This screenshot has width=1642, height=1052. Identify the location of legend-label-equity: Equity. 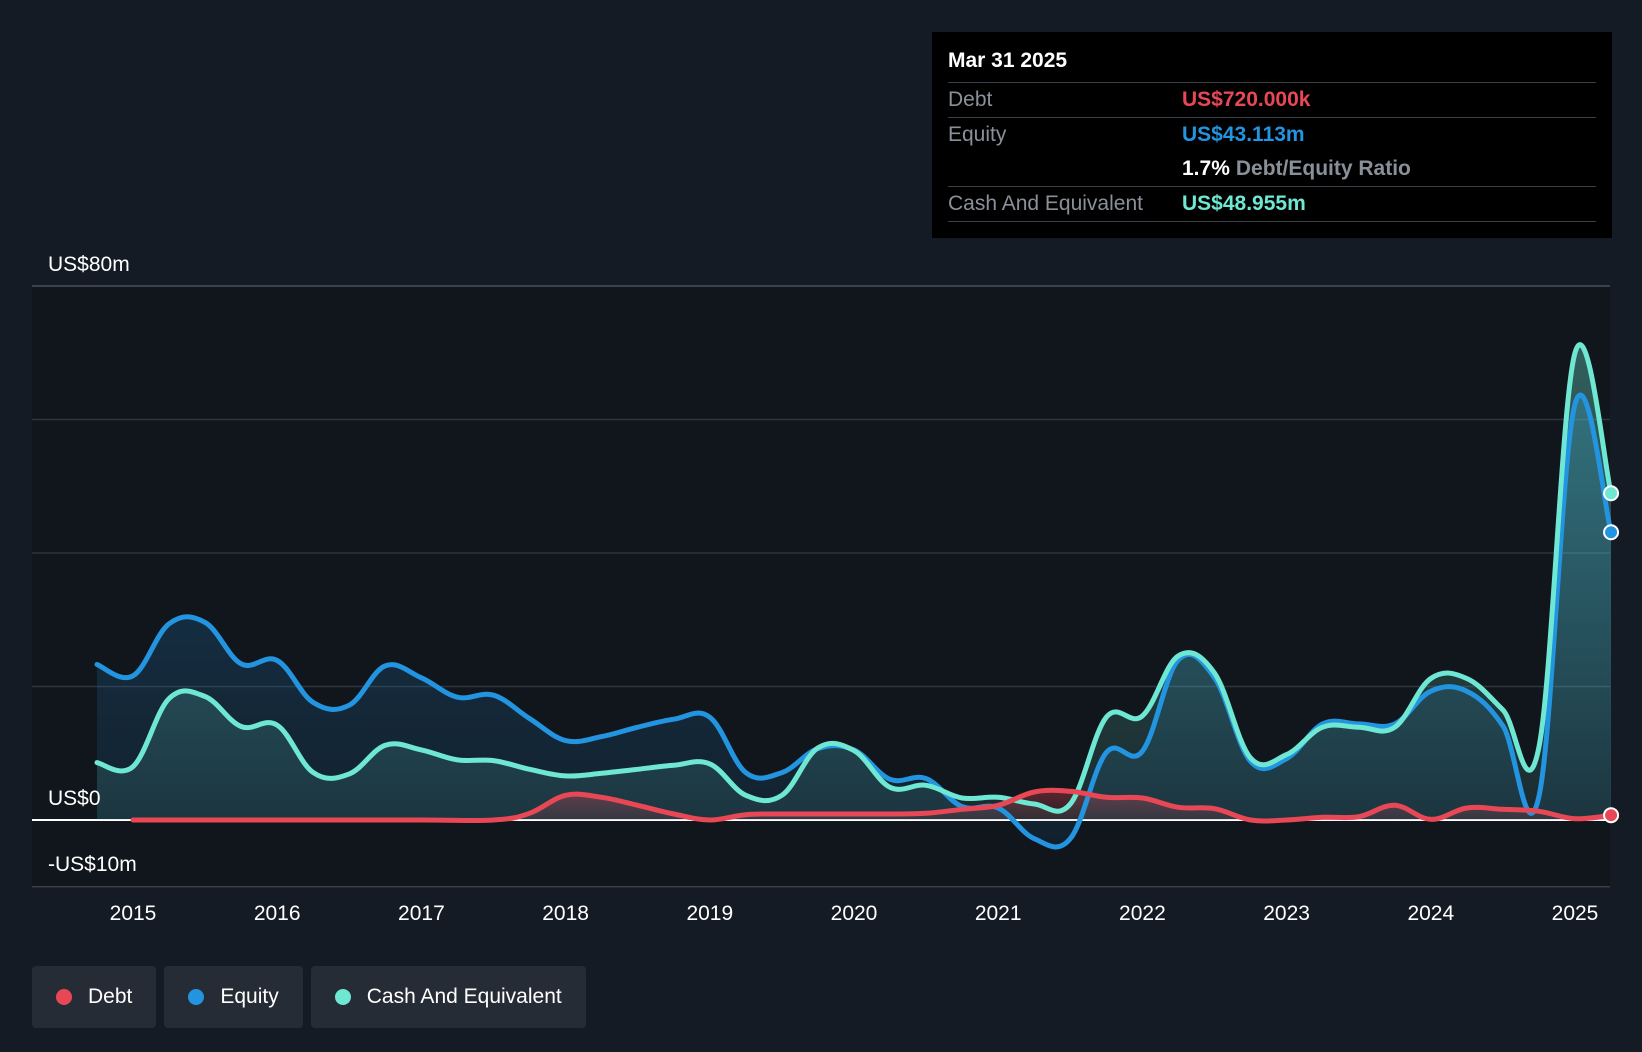
(249, 996).